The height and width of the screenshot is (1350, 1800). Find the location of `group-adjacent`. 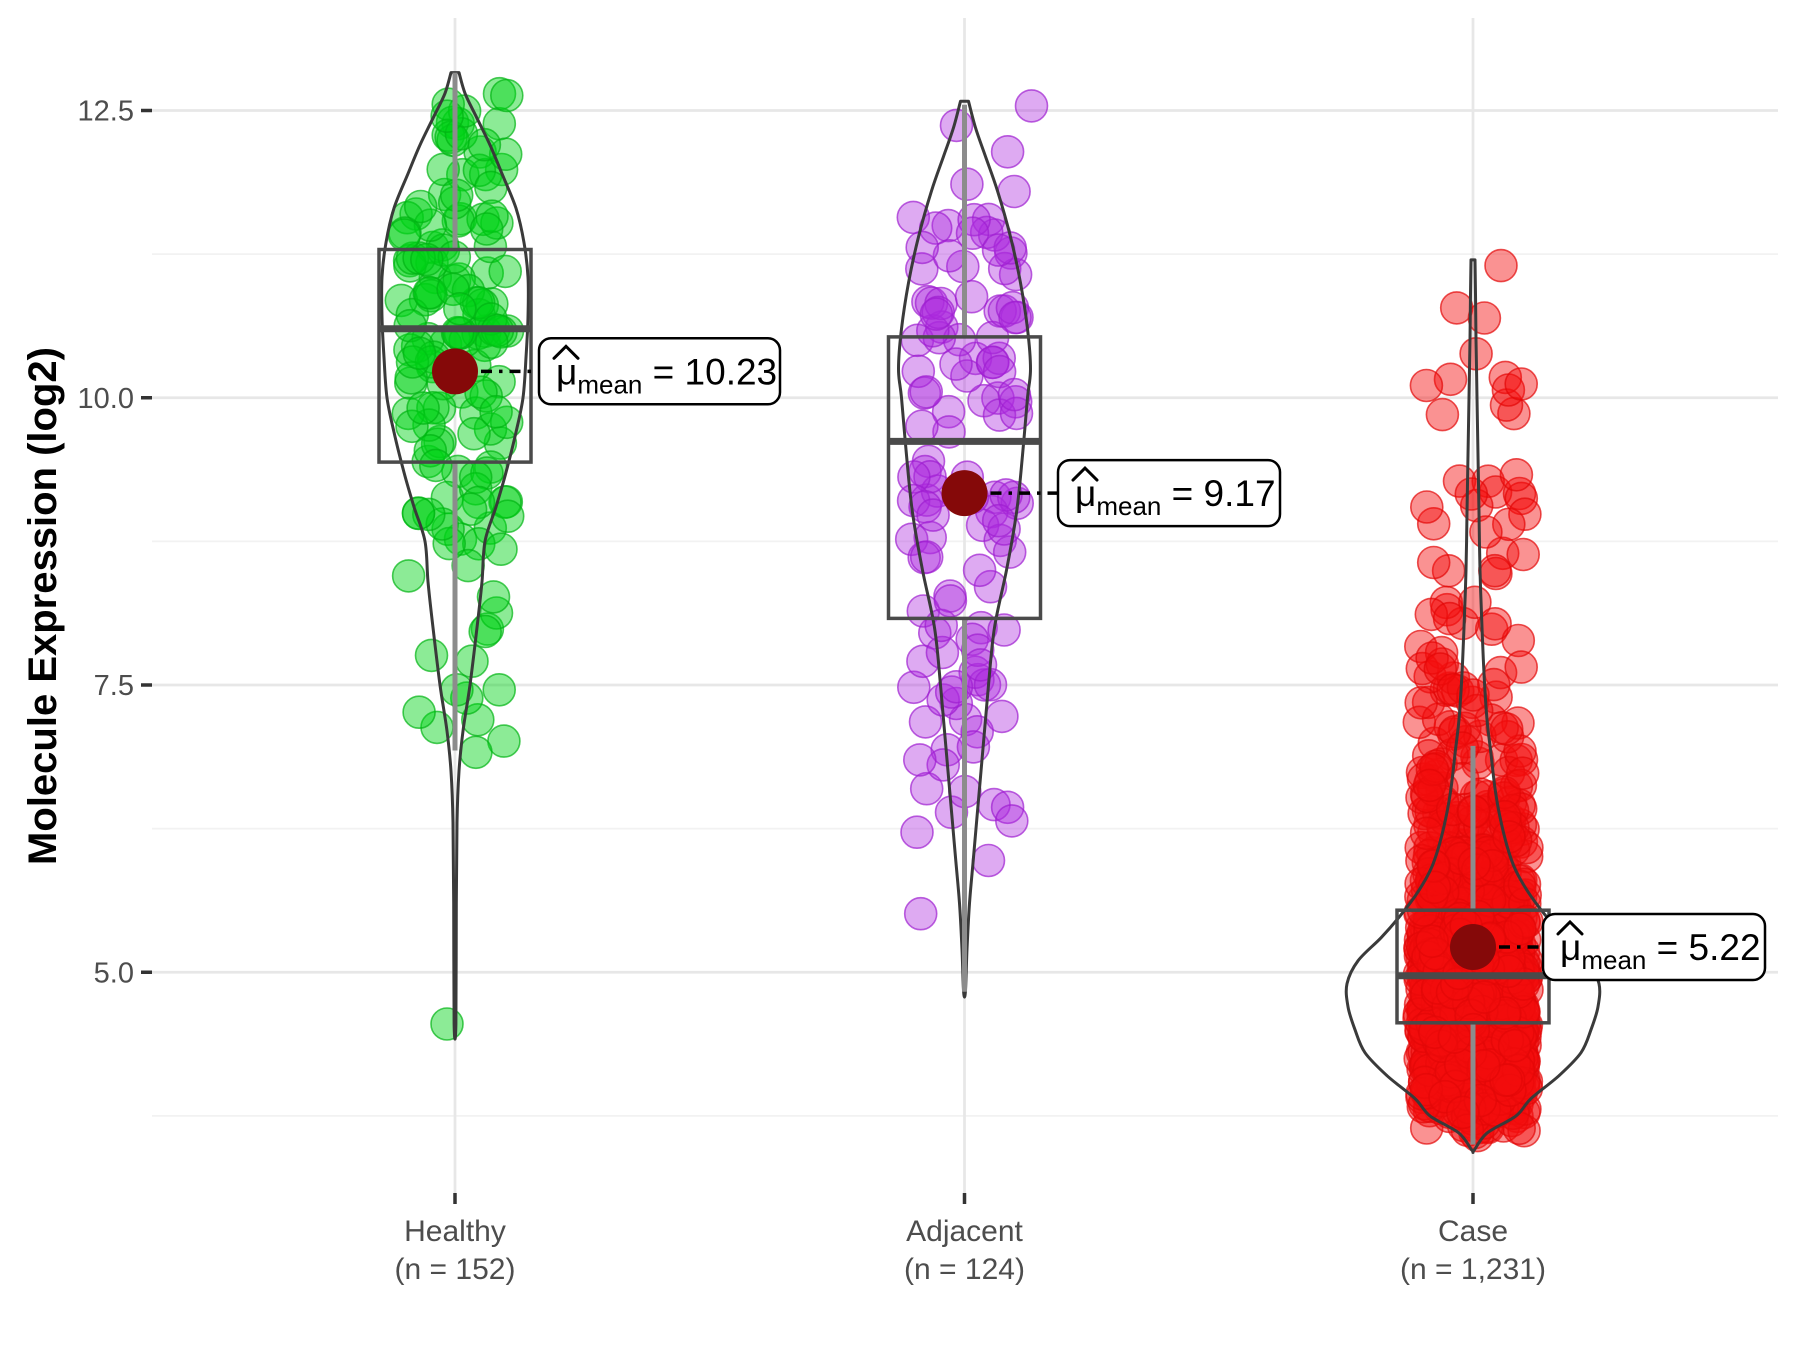

group-adjacent is located at coordinates (967, 544).